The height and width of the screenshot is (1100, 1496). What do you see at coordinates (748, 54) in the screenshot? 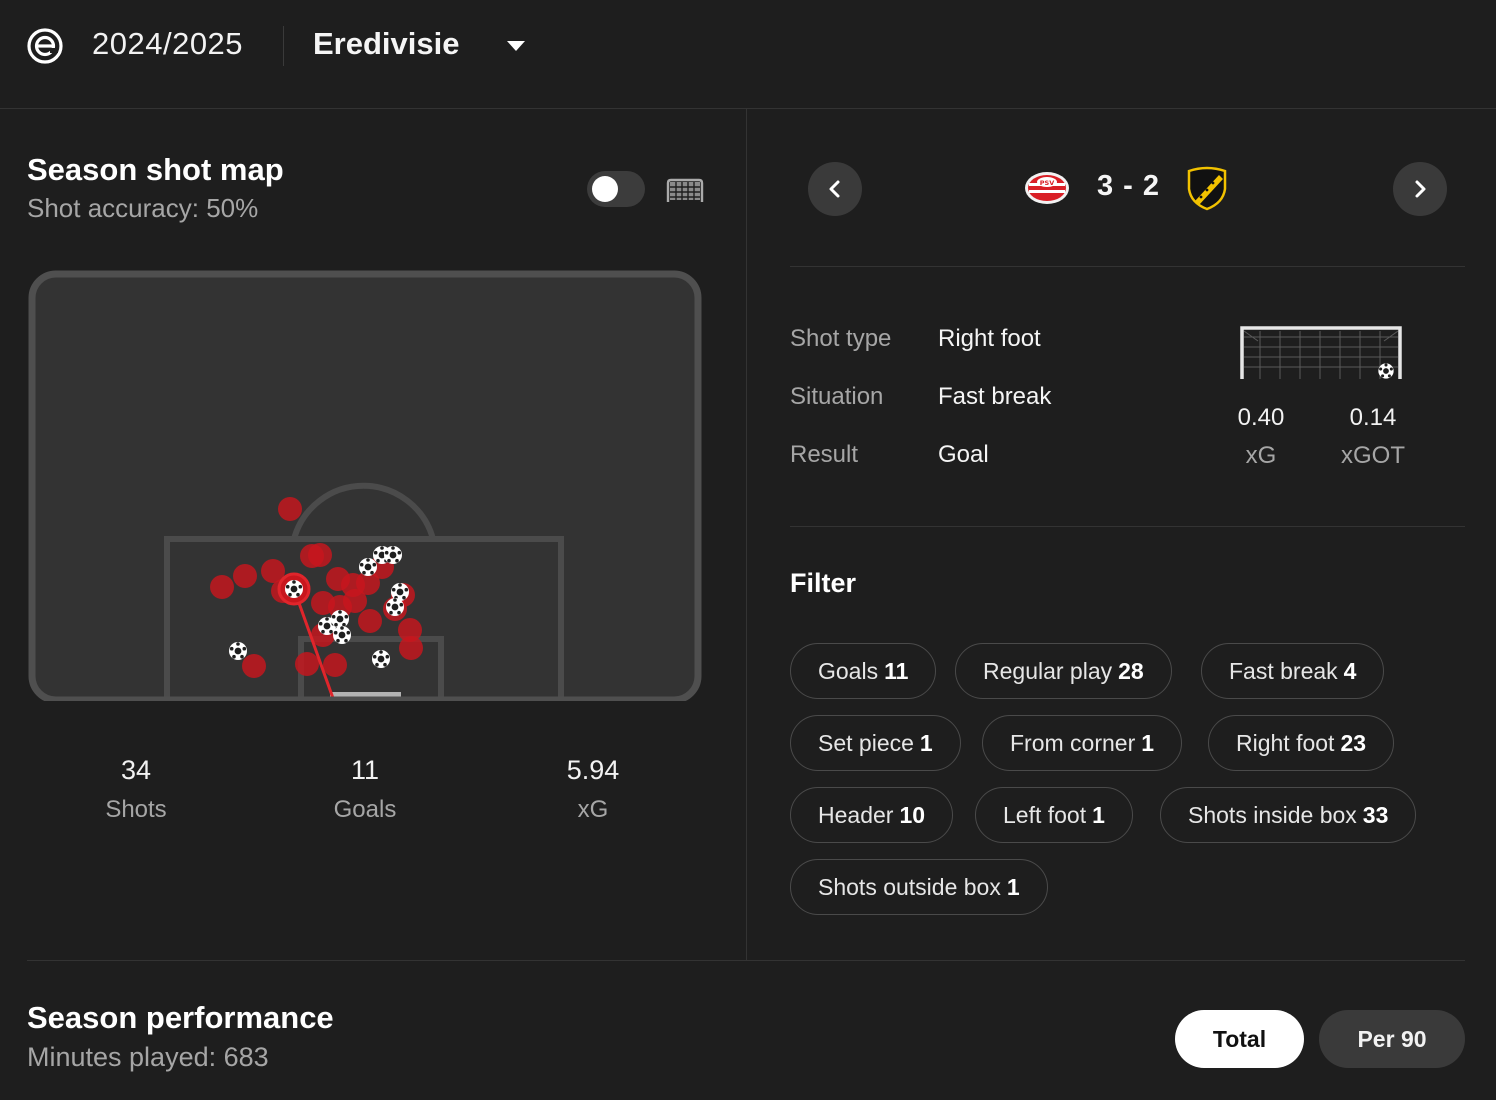
I see `top-bar: 2024/2025 Eredivisie` at bounding box center [748, 54].